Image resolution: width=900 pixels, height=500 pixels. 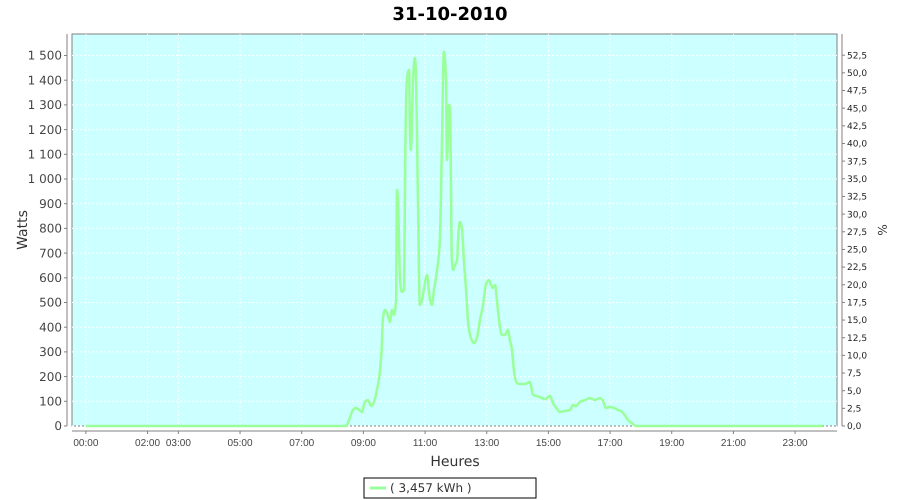 What do you see at coordinates (854, 391) in the screenshot?
I see `y2-tick-label: 5,0` at bounding box center [854, 391].